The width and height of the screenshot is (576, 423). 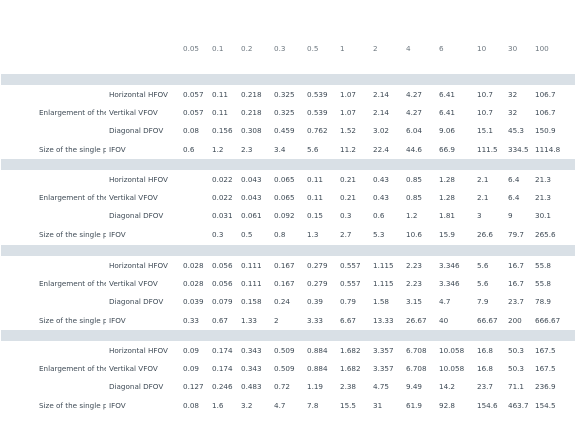 I want to click on value-cell: 61.9, so click(x=420, y=405).